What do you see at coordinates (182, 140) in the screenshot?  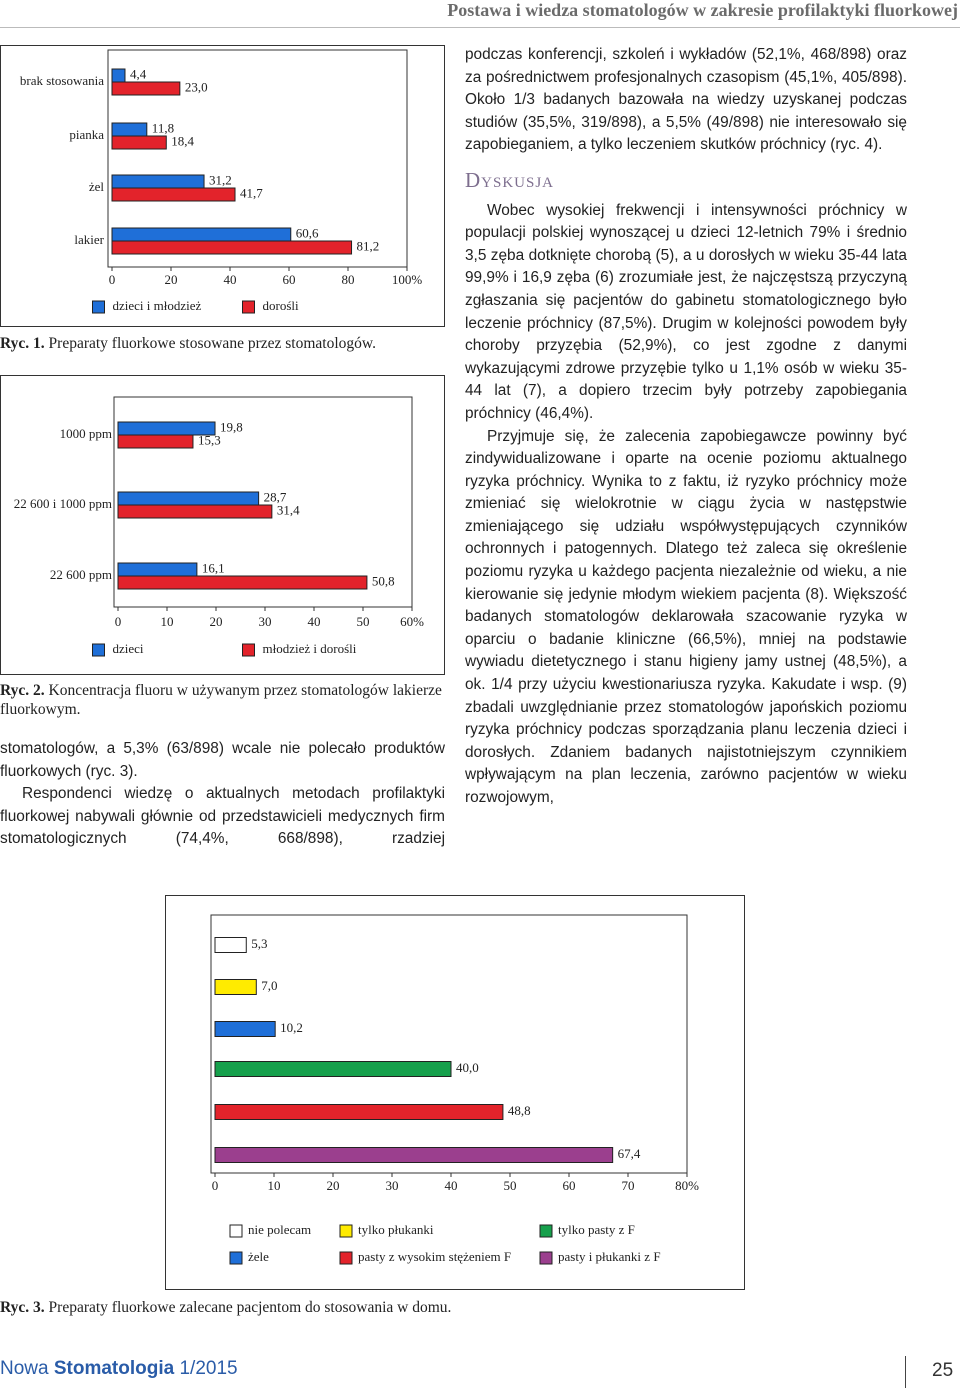 I see `value-label: 18,4` at bounding box center [182, 140].